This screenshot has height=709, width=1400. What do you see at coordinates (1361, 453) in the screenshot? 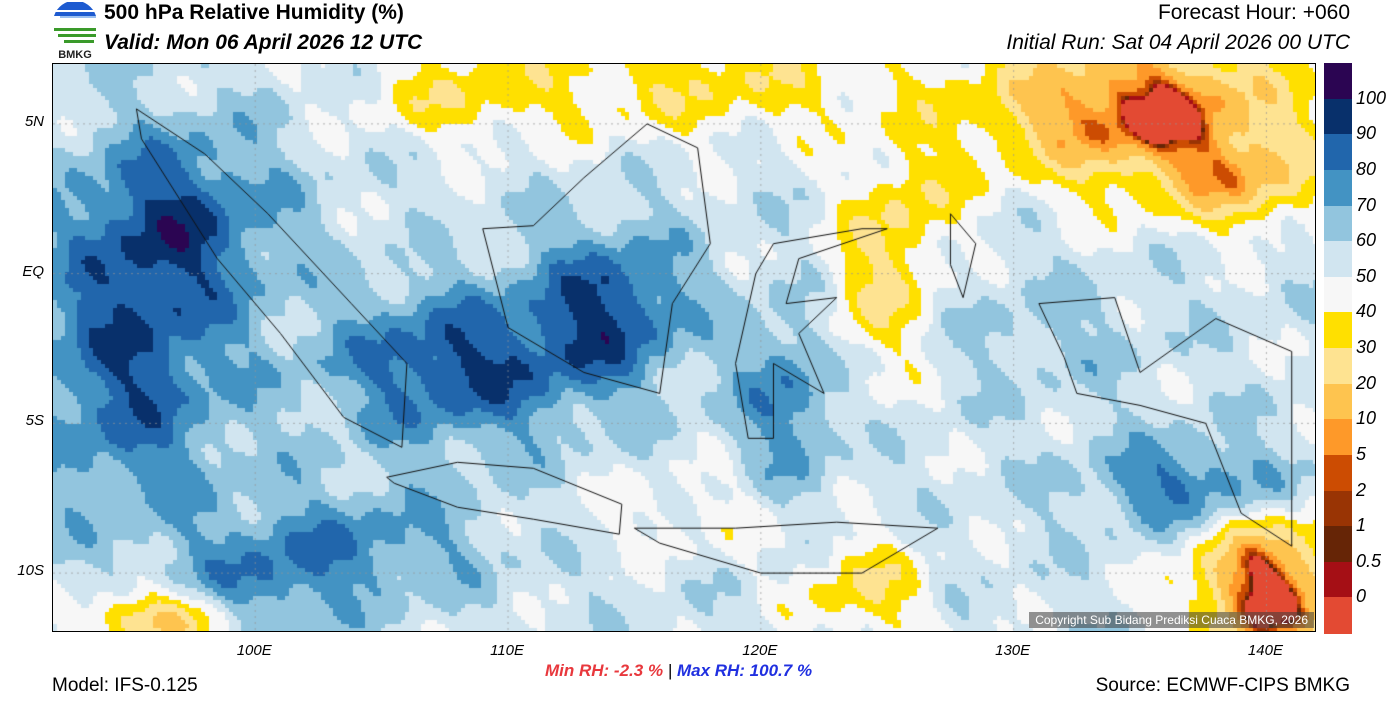
I see `colorbar-label: 5` at bounding box center [1361, 453].